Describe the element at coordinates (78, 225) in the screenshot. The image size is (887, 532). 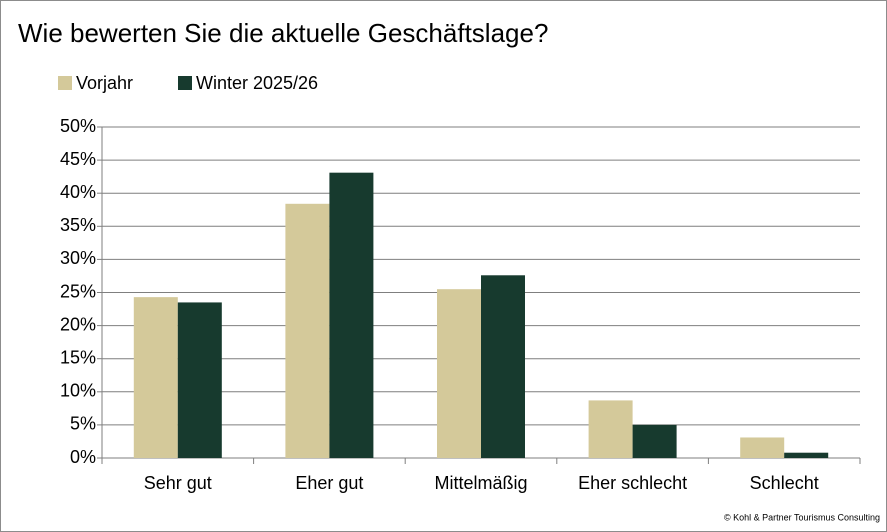
I see `y-tick-label: 35%` at that location.